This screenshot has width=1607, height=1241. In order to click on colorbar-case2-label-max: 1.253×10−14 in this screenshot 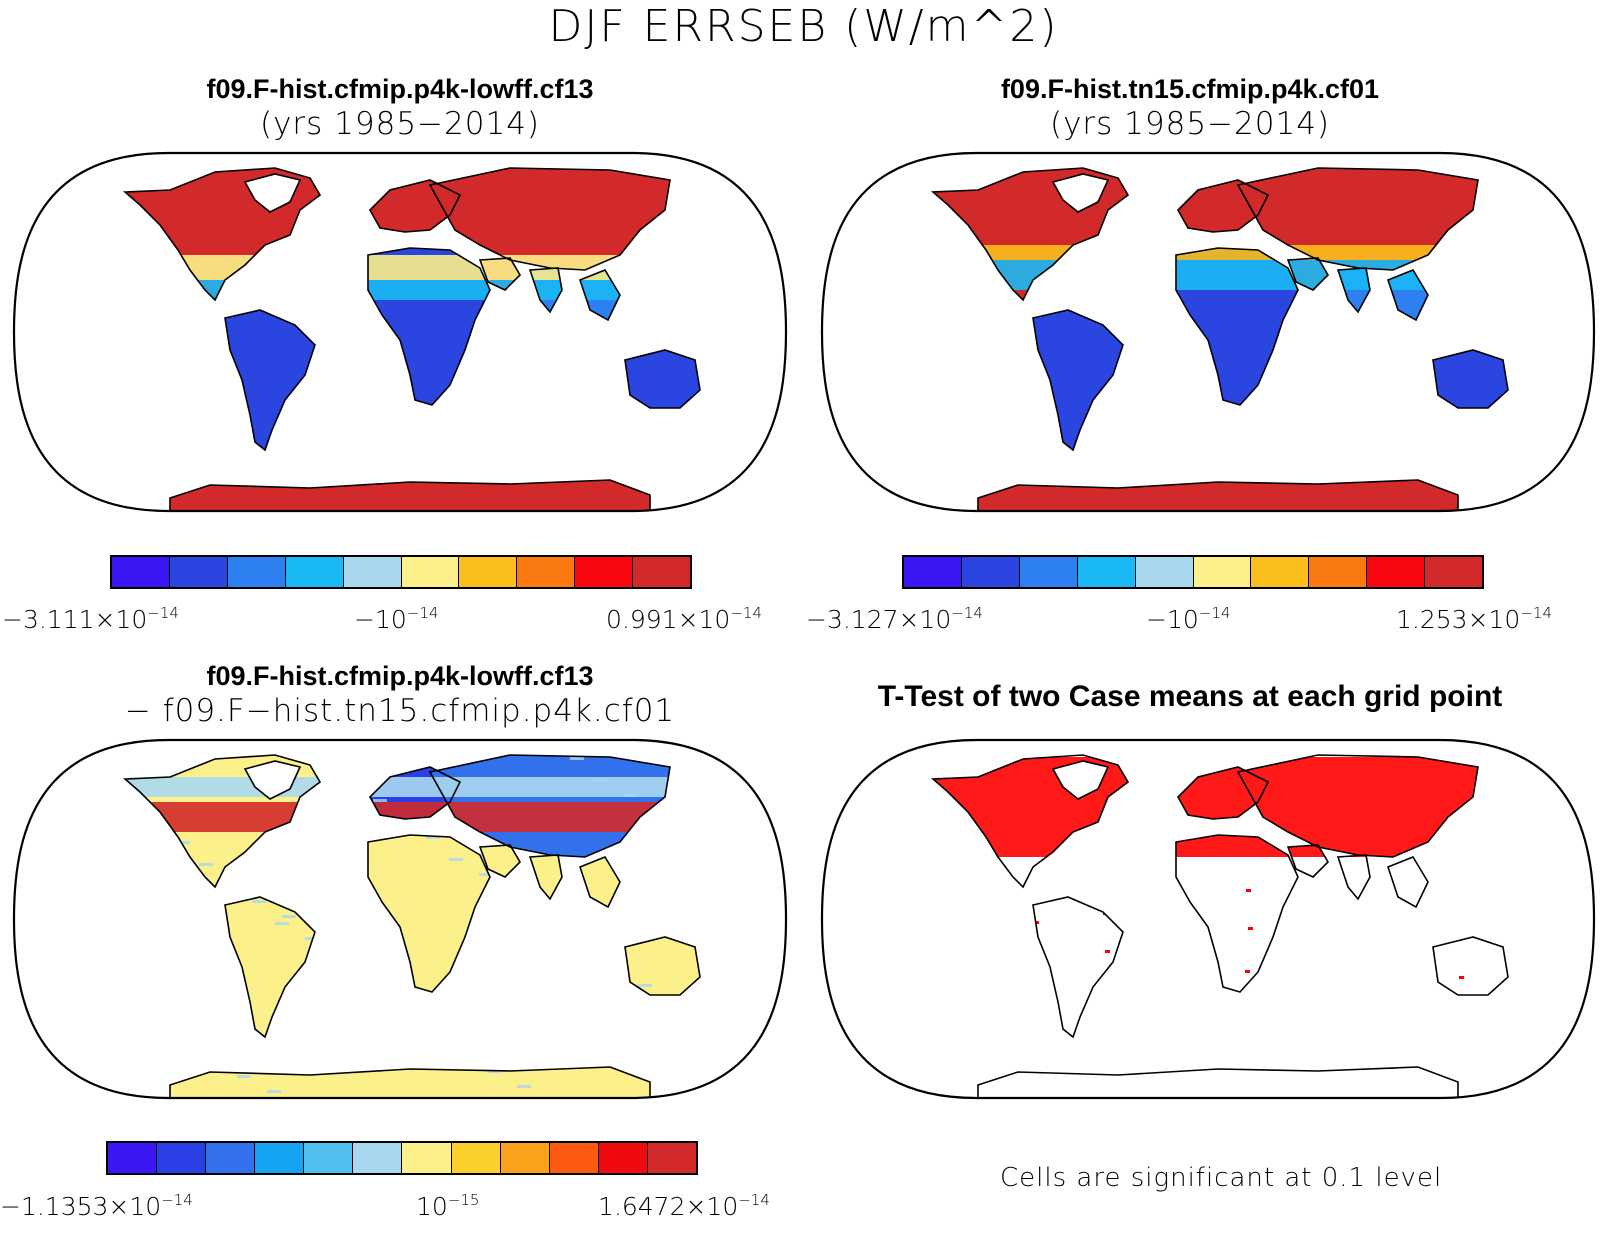, I will do `click(1474, 619)`.